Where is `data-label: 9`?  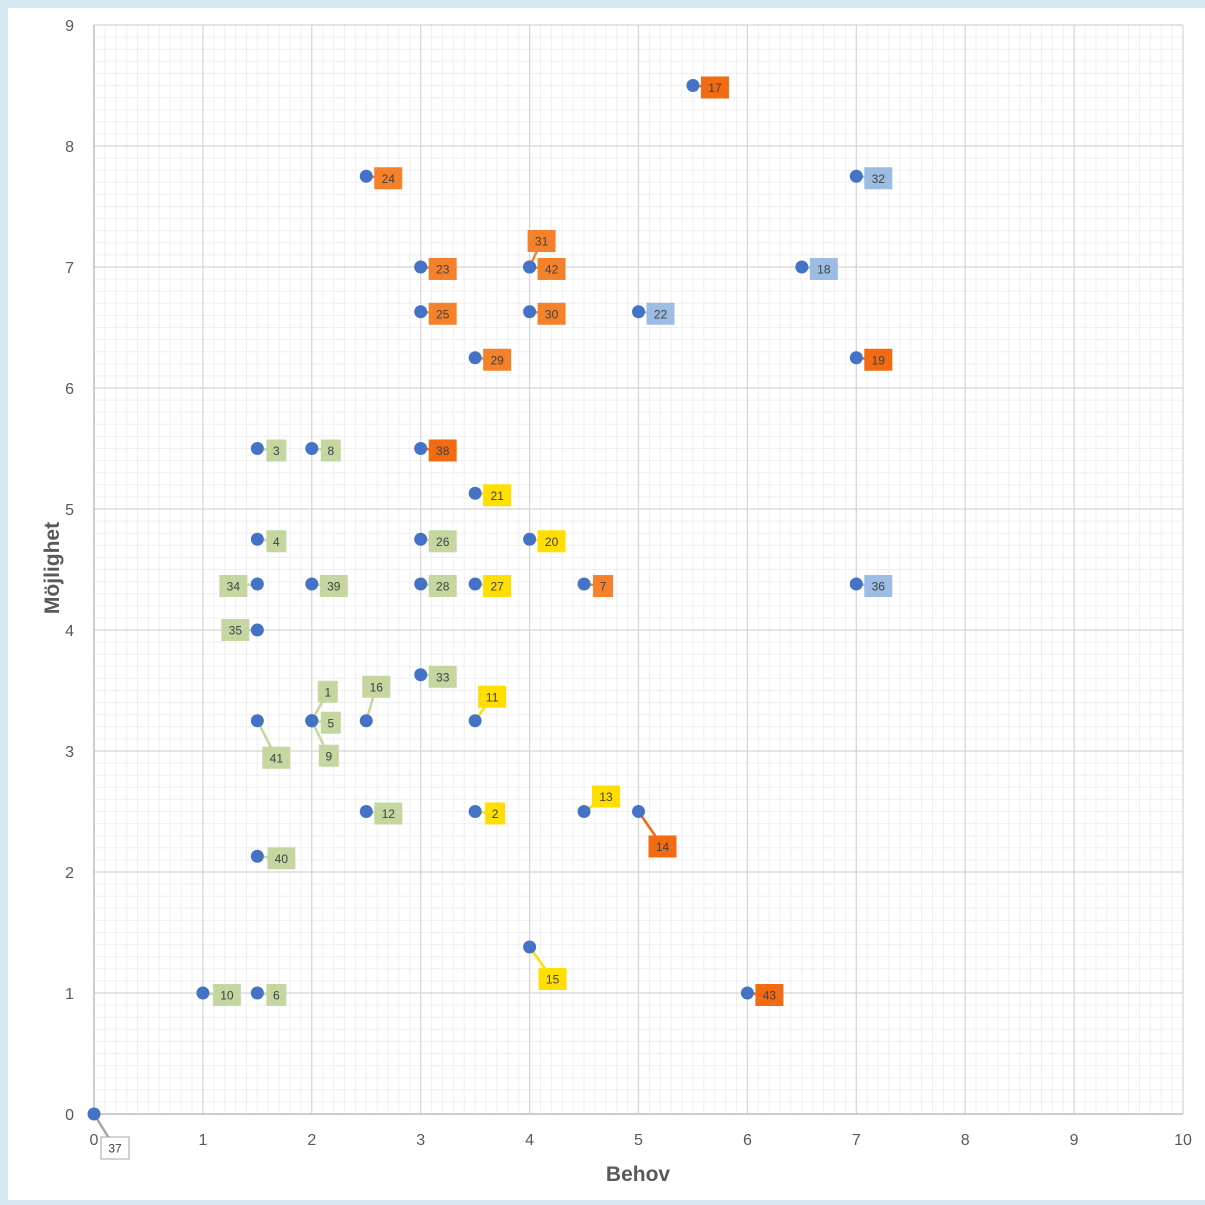
data-label: 9 is located at coordinates (328, 756).